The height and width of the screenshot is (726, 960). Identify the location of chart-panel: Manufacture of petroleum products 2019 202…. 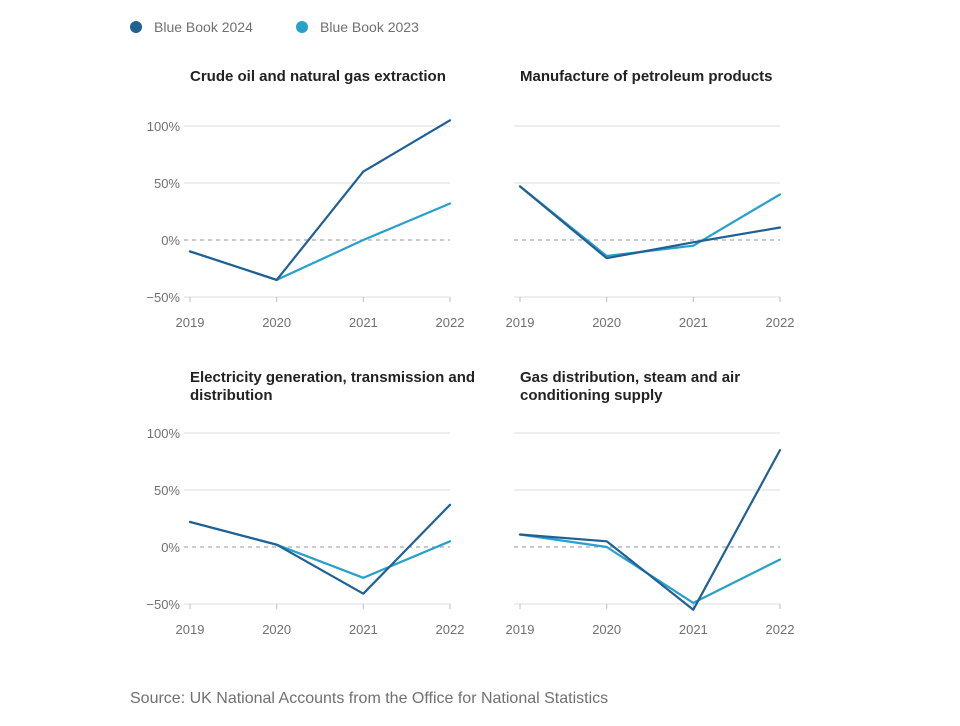
(650, 199).